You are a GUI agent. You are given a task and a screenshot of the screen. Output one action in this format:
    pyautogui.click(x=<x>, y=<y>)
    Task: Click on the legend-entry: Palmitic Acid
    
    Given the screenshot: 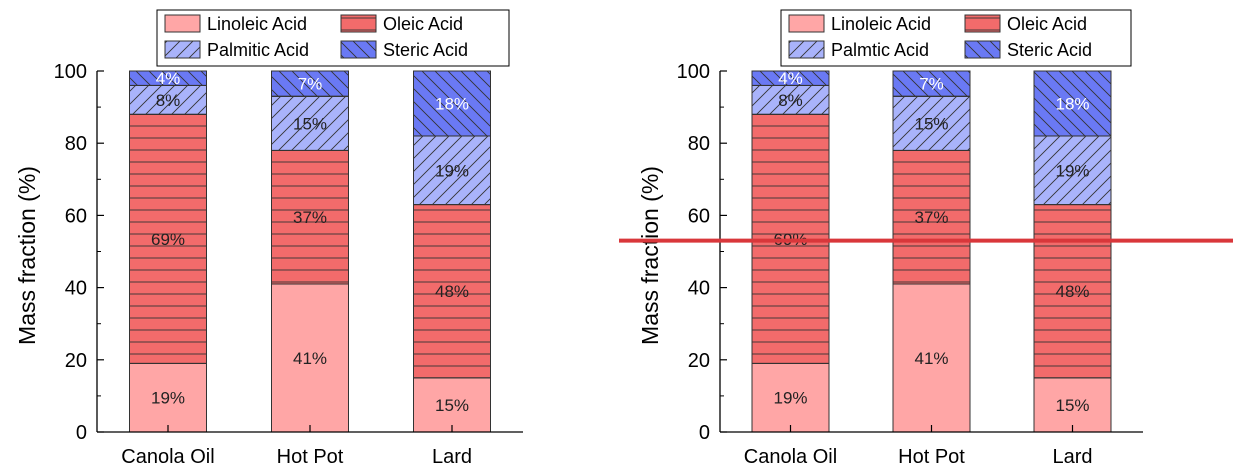 What is the action you would take?
    pyautogui.click(x=258, y=50)
    